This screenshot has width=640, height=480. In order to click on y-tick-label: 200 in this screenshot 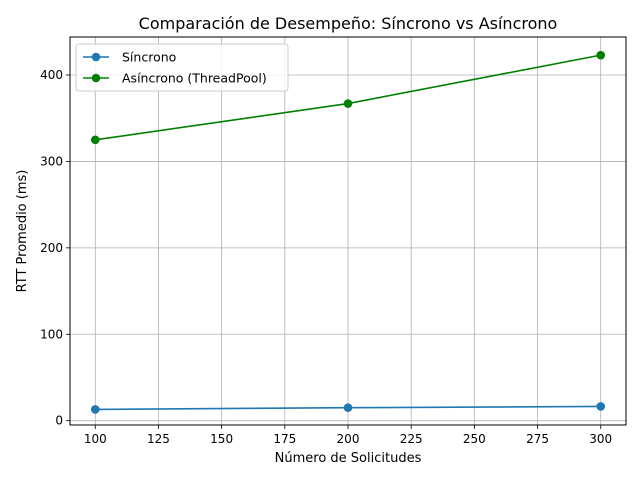, I will do `click(51, 248)`.